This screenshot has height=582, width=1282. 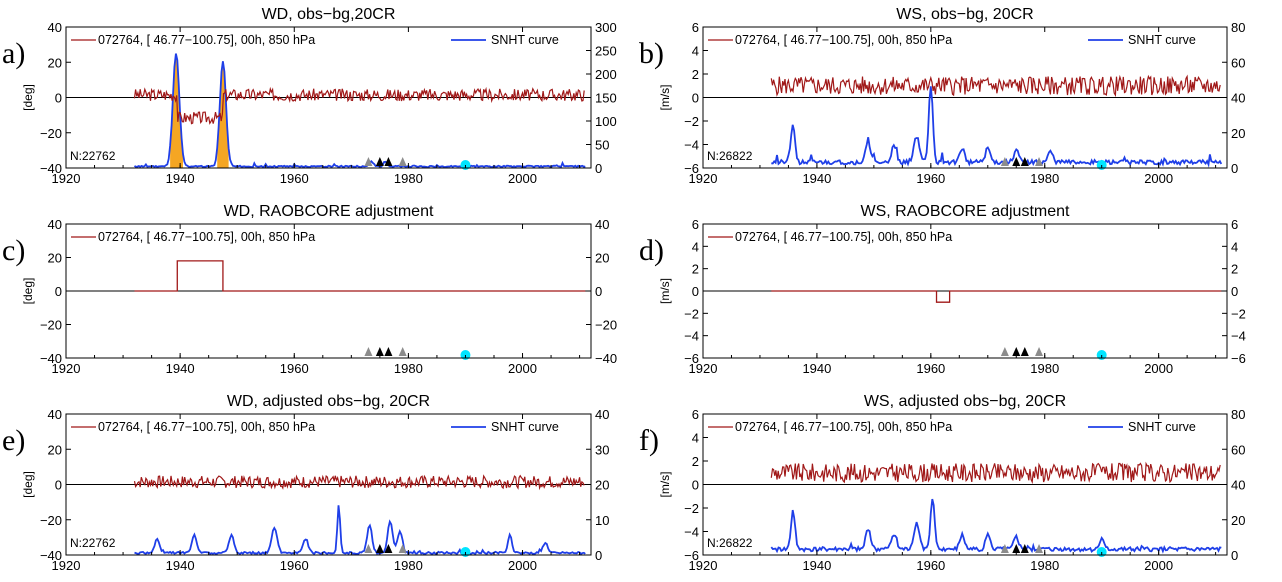 What do you see at coordinates (1238, 449) in the screenshot?
I see `y2-tick-label: 60` at bounding box center [1238, 449].